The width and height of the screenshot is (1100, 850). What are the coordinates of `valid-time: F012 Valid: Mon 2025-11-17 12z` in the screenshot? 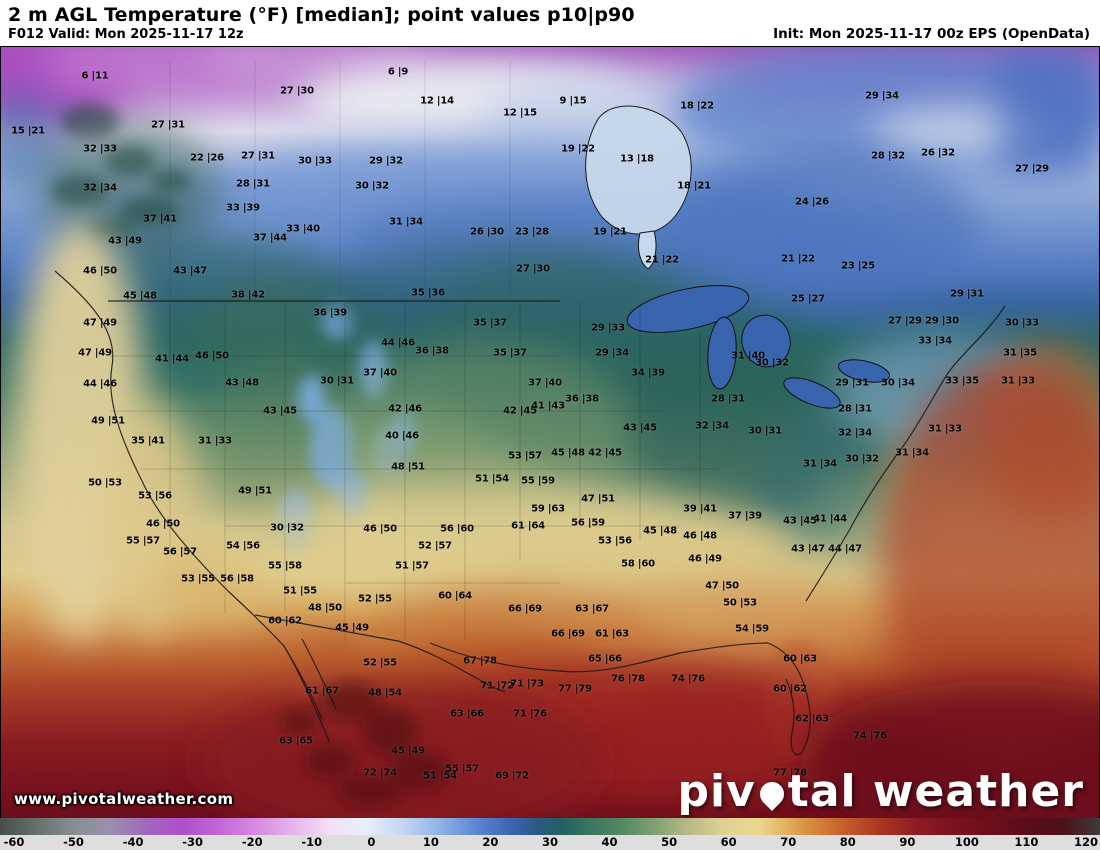 It's located at (126, 34).